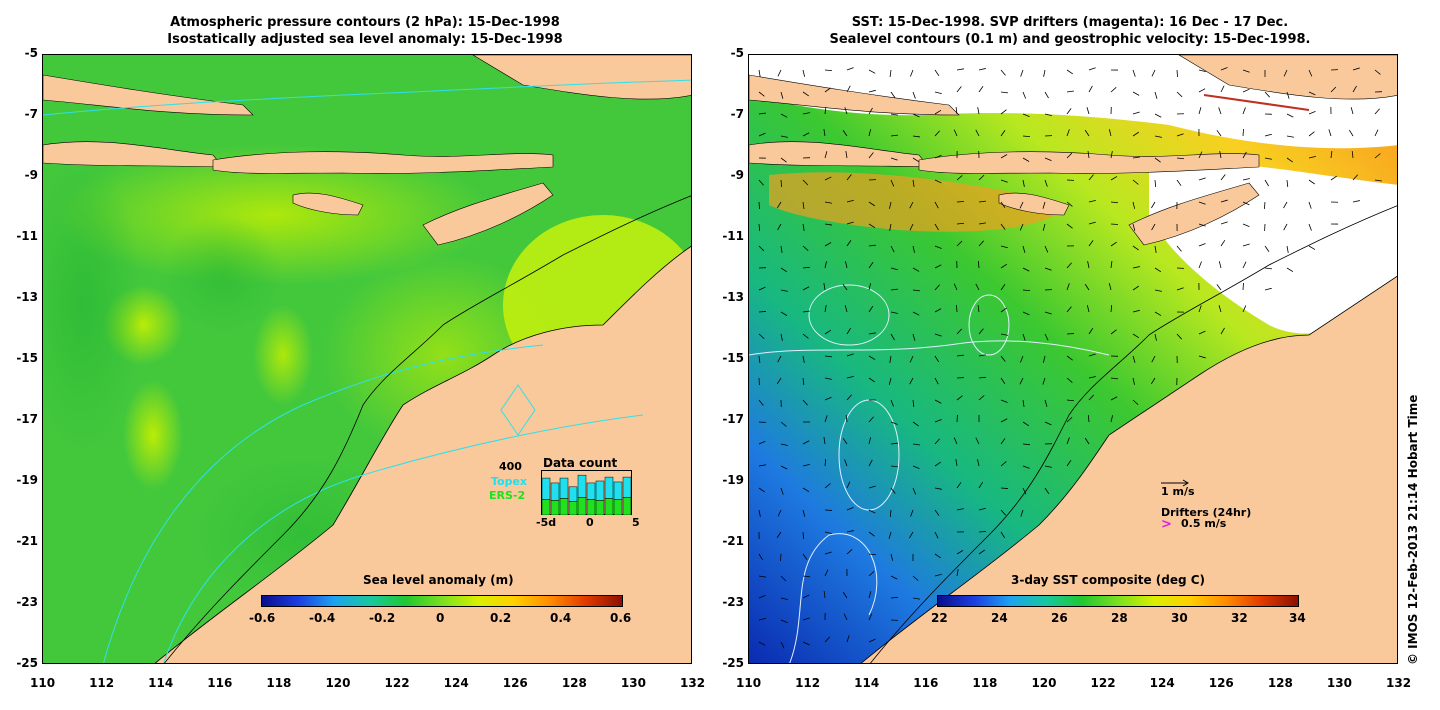 This screenshot has width=1440, height=710. What do you see at coordinates (808, 683) in the screenshot?
I see `right-x-tick-112: 112` at bounding box center [808, 683].